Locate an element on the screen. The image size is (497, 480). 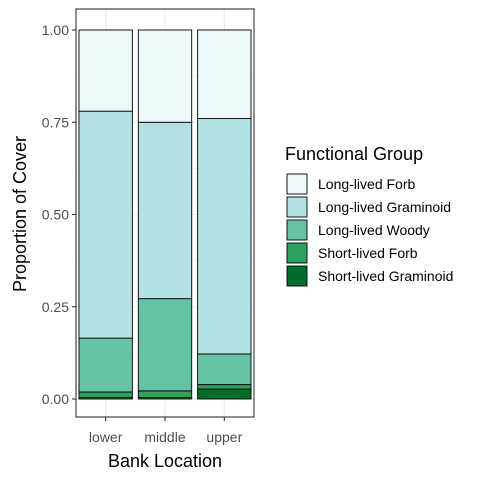
legend-item: Long-lived Graminoid is located at coordinates (368, 207).